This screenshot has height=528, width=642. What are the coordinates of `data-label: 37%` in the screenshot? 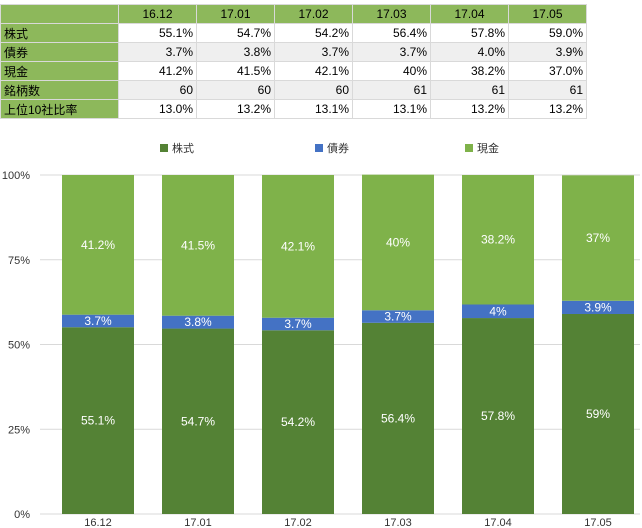 It's located at (598, 238).